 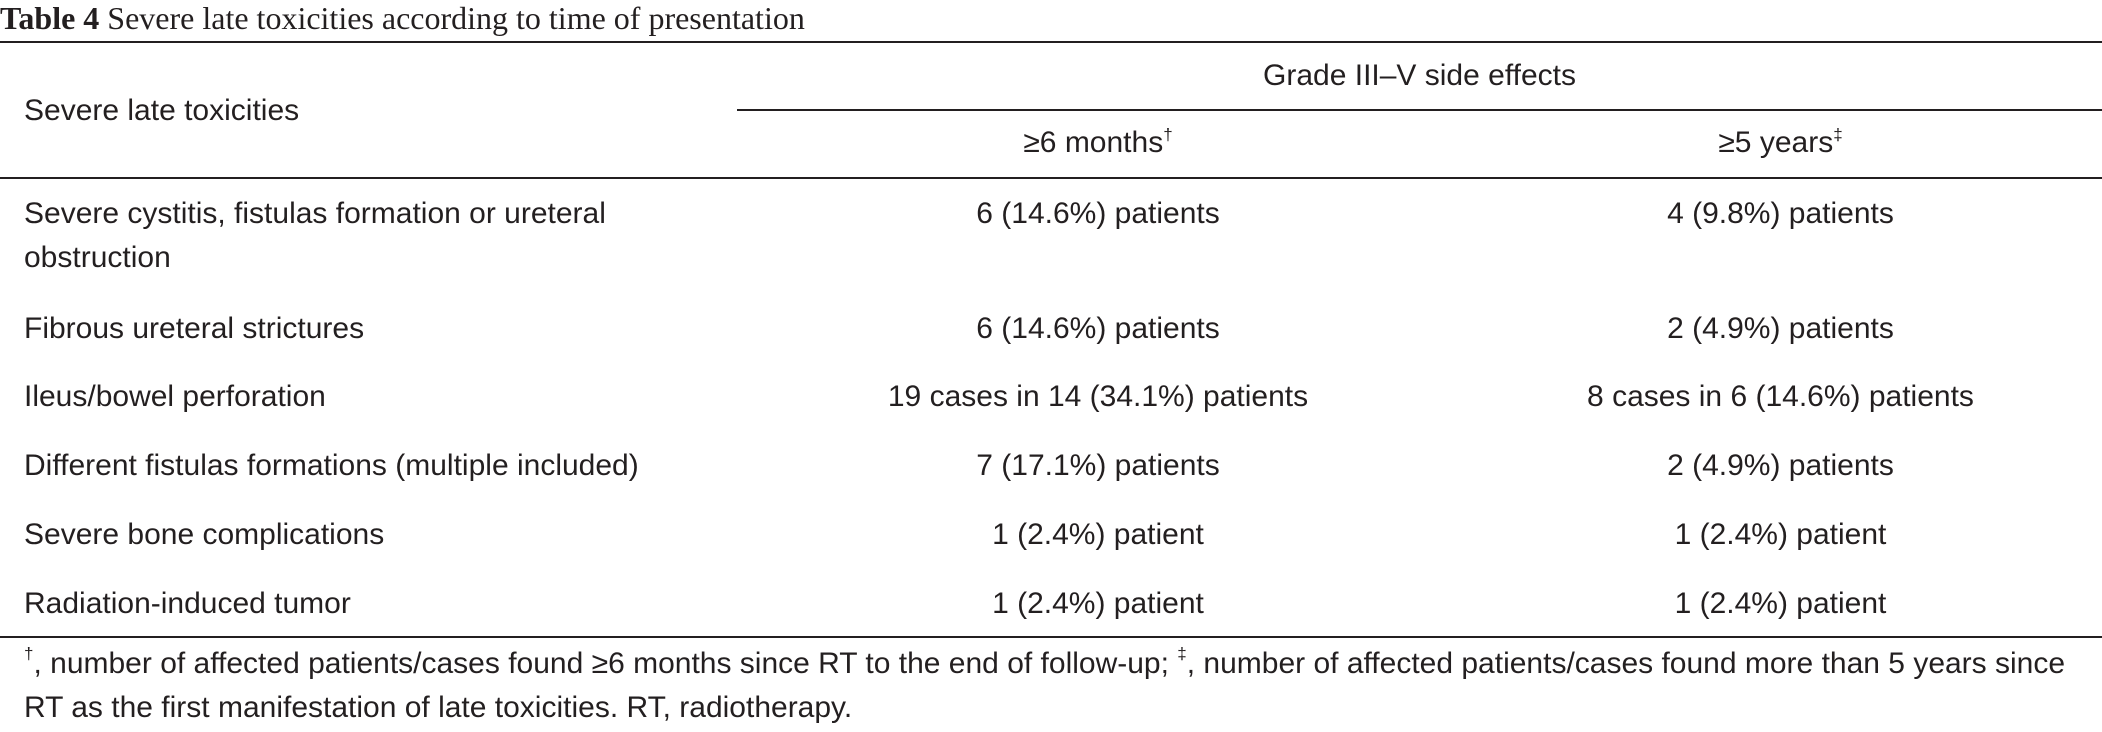 I want to click on table-row-label-continued: obstruction, so click(x=97, y=257).